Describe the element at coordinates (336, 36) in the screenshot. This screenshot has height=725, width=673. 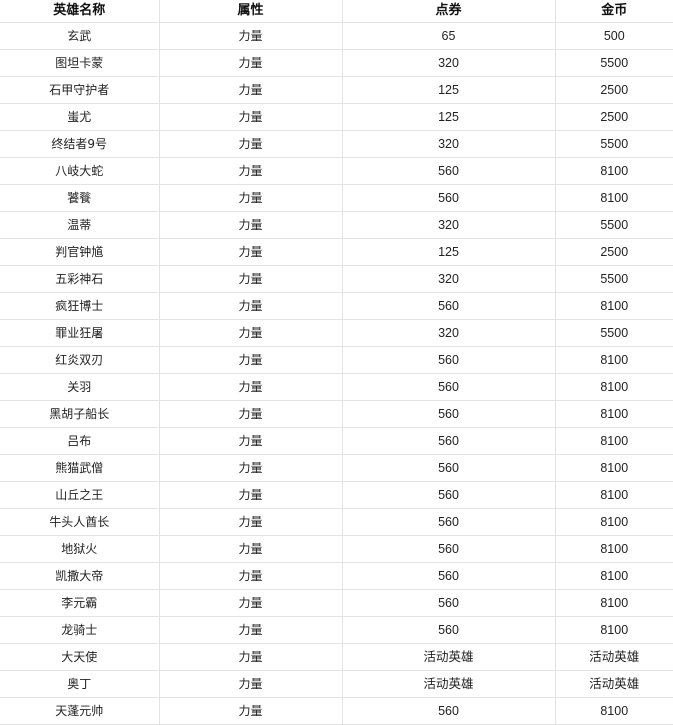
I see `table-row: 玄武 力量 65 500` at that location.